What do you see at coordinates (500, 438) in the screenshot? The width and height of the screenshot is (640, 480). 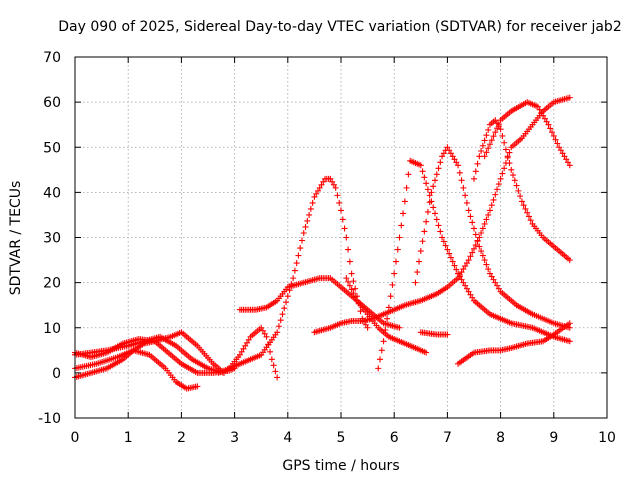 I see `x-tick-label: 8` at bounding box center [500, 438].